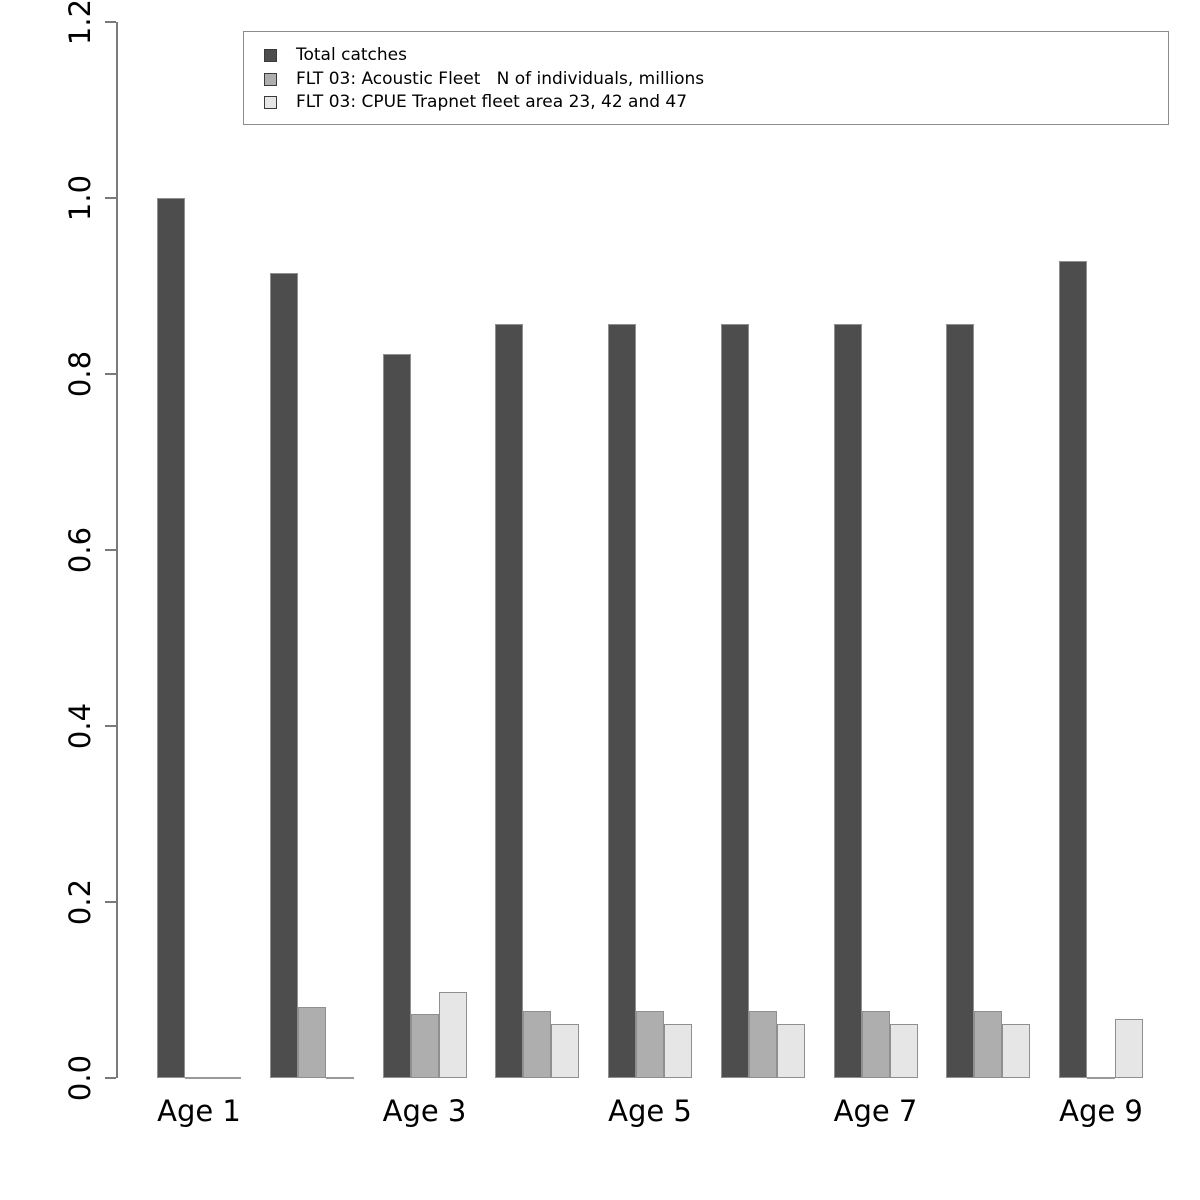 This screenshot has width=1200, height=1200. I want to click on x-axis-label-age-5: Age 5, so click(650, 1111).